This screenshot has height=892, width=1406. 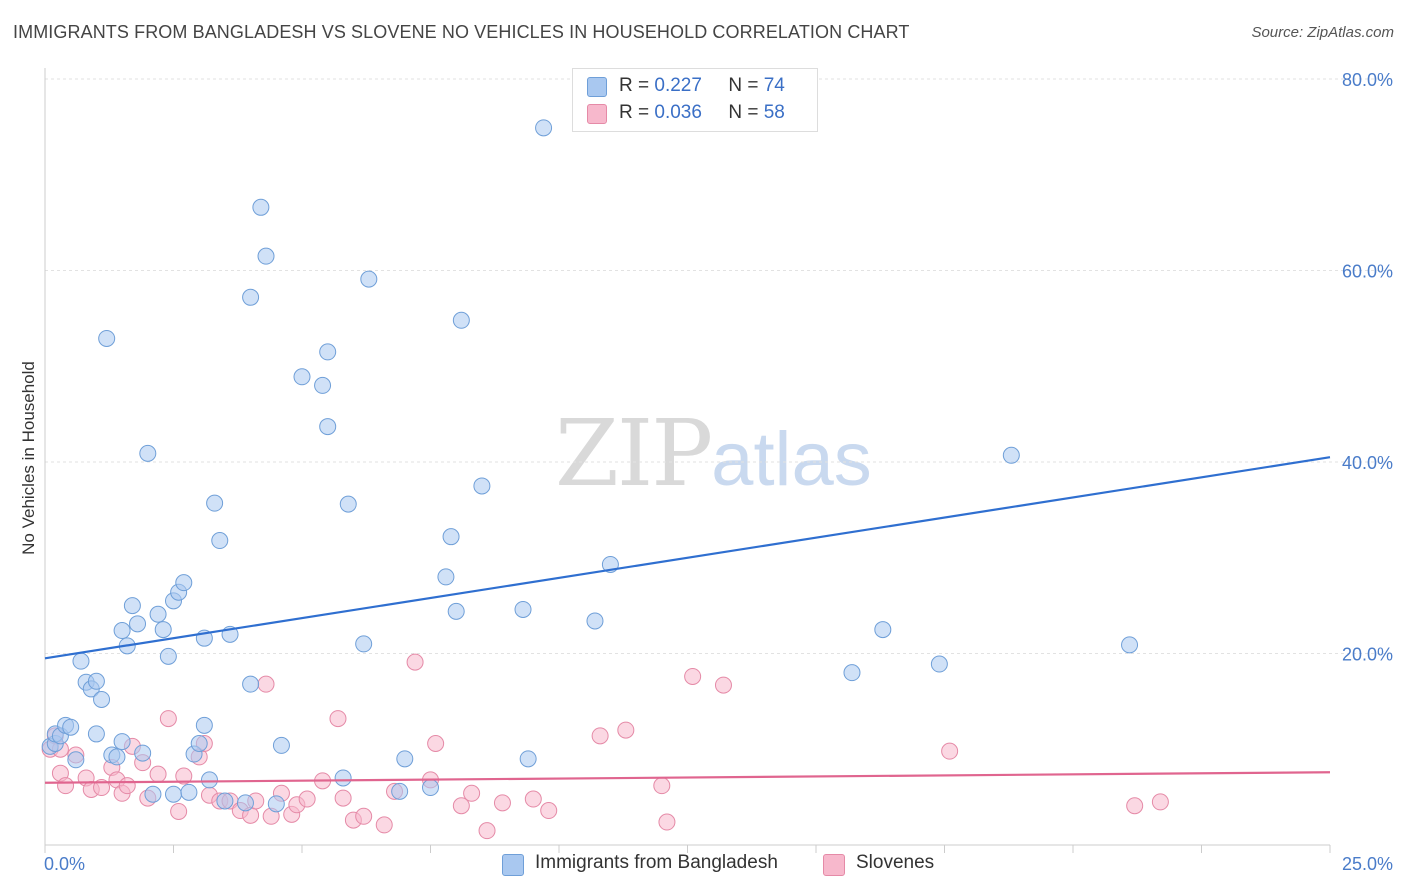 I want to click on legend-label-slovenes: Slovenes, so click(x=895, y=862).